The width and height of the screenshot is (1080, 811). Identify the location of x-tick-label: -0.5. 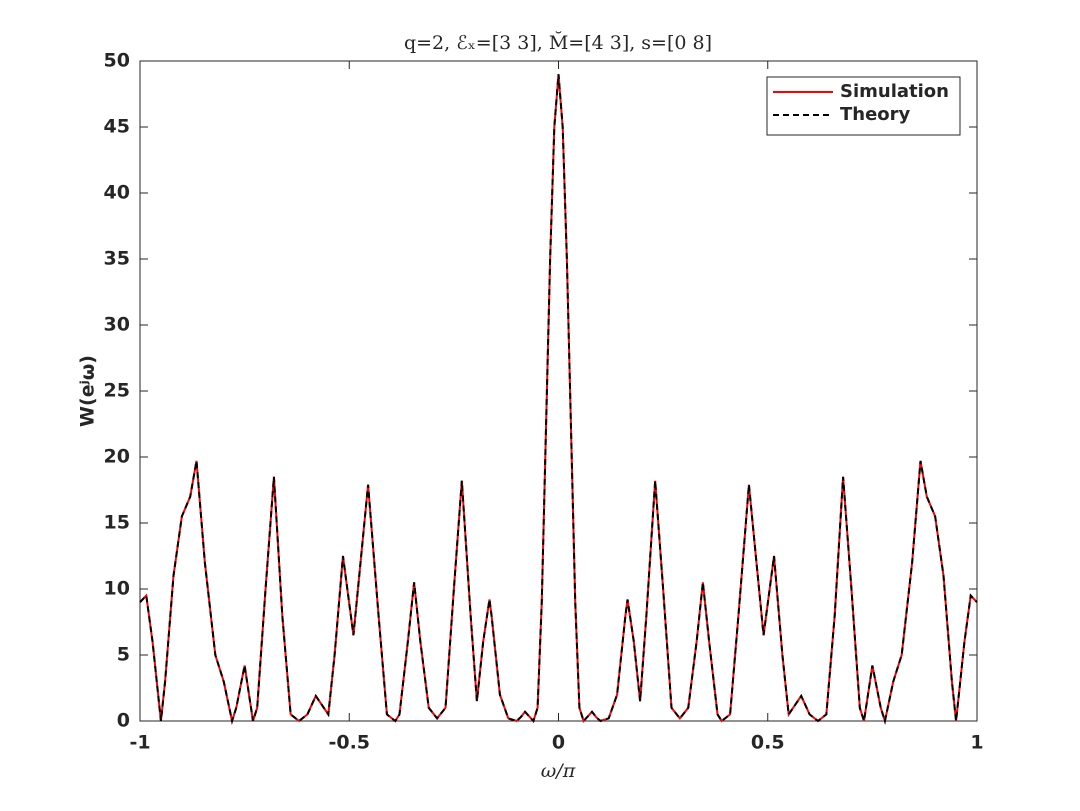
(349, 743).